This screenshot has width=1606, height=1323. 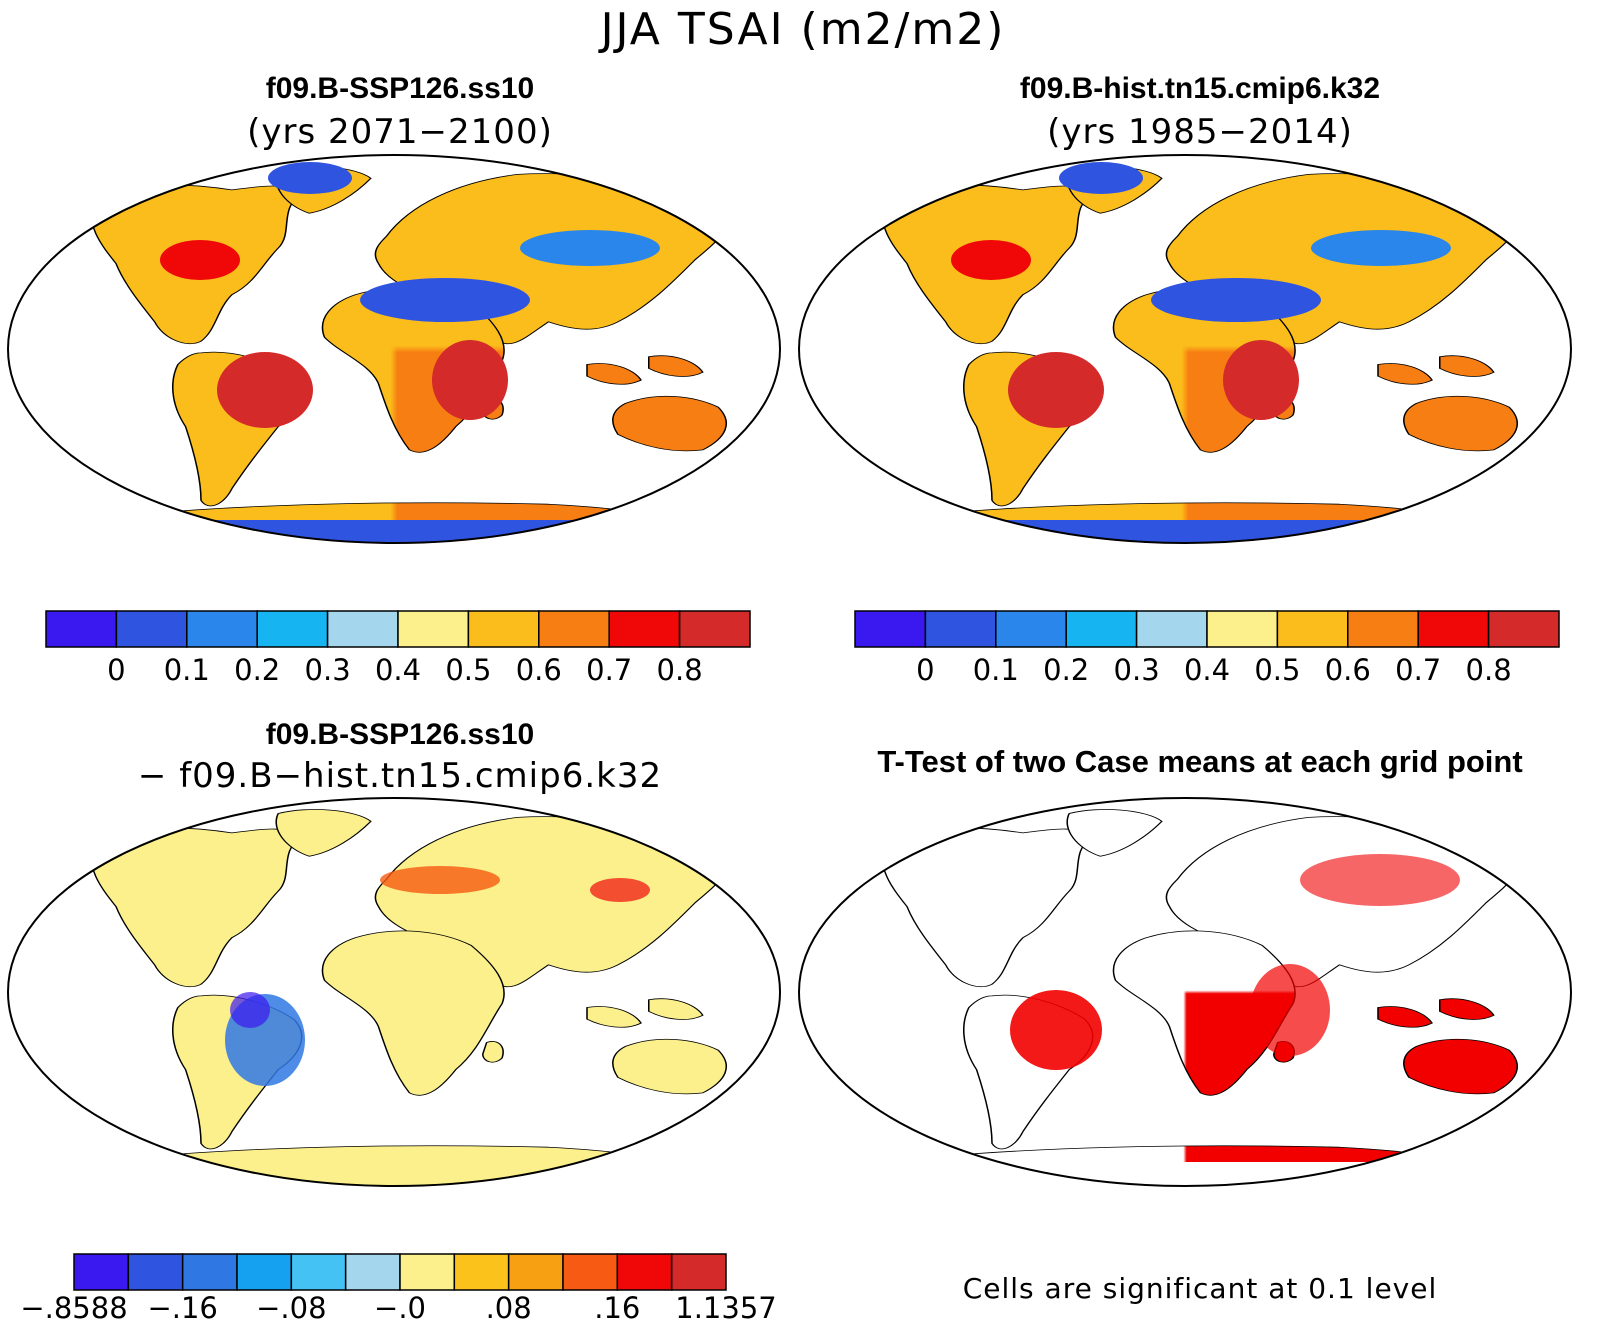 What do you see at coordinates (1200, 88) in the screenshot?
I see `panel-title-top-right: f09.B-hist.tn15.cmip6.k32` at bounding box center [1200, 88].